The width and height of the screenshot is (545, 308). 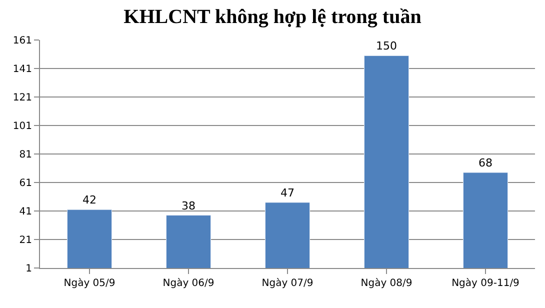 I want to click on y-tick-label: 101, so click(x=22, y=126).